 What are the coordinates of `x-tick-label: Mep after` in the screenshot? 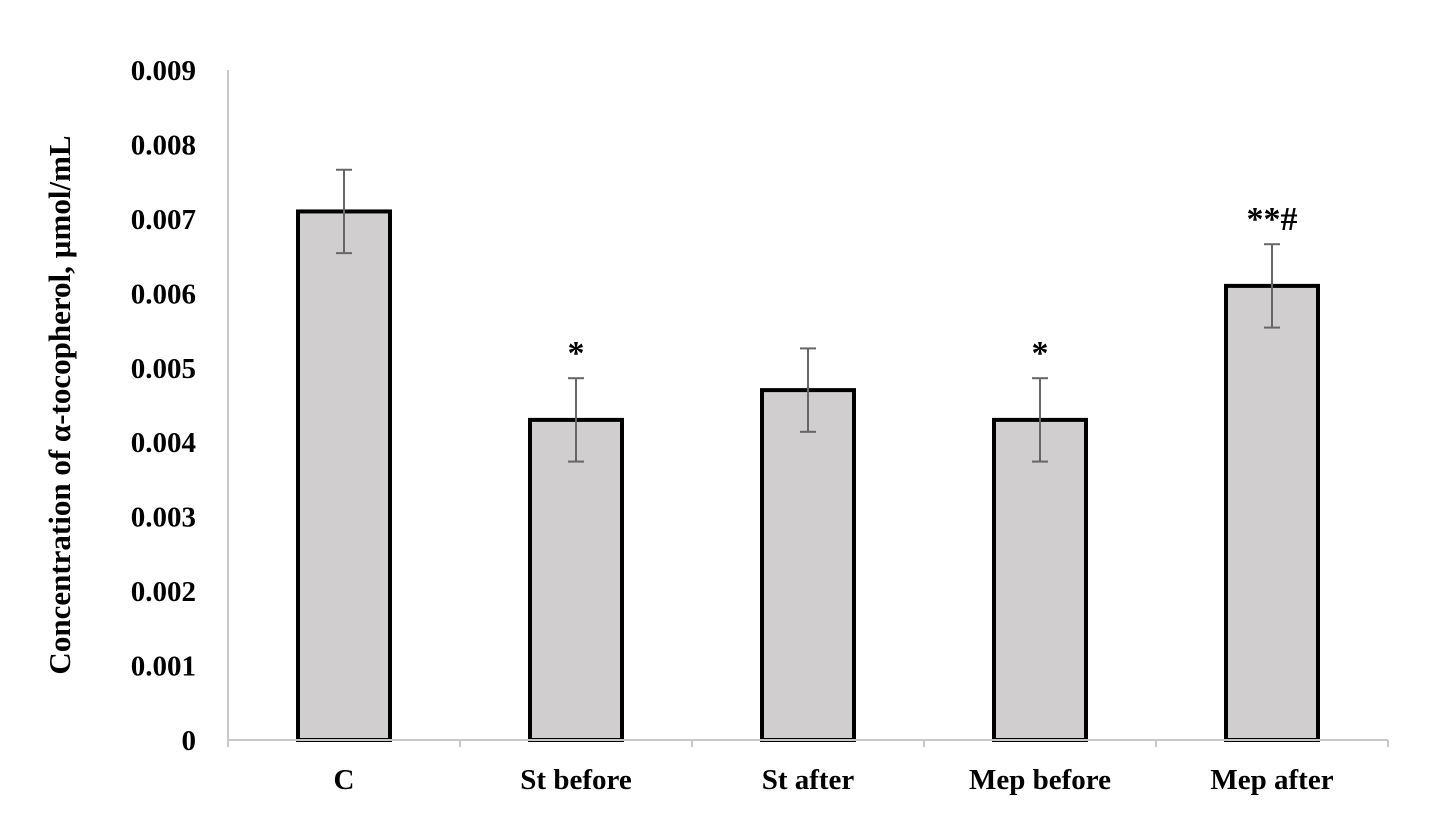 It's located at (1271, 780).